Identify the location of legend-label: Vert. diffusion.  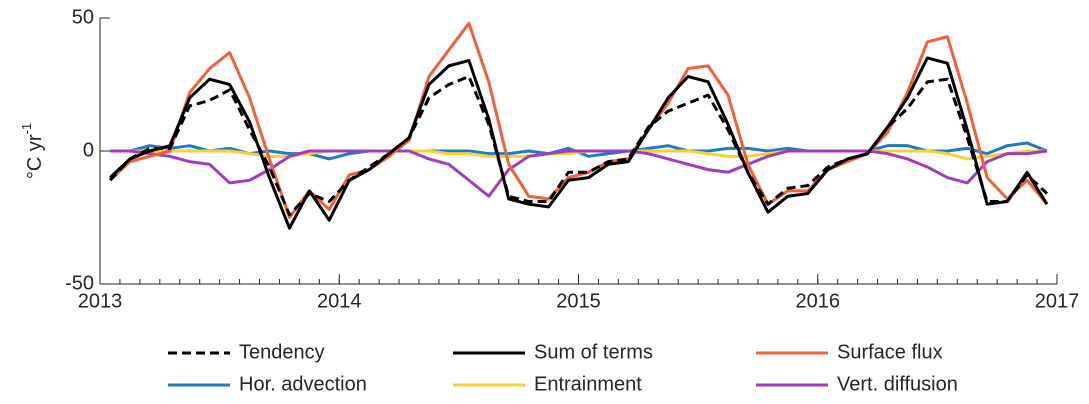
(897, 384).